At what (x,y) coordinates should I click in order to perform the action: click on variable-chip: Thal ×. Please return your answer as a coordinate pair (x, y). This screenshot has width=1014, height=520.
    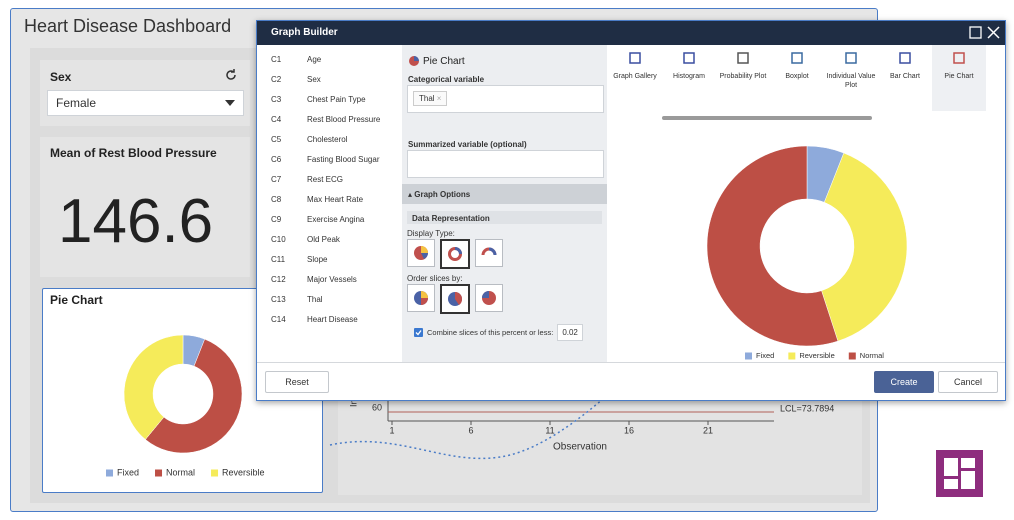
    Looking at the image, I should click on (430, 98).